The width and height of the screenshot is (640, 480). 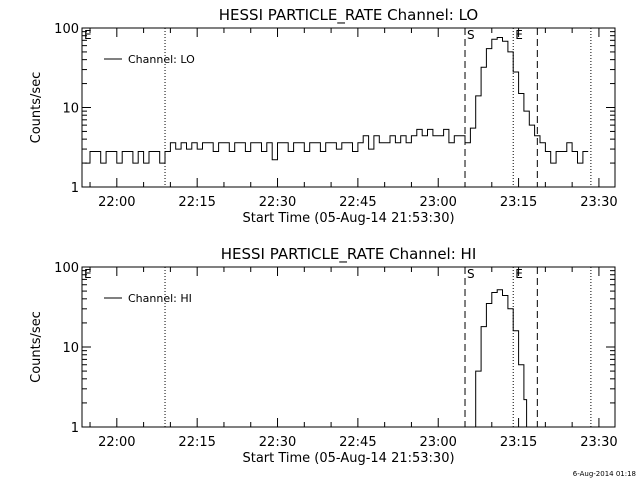 I want to click on chart-title: HESSI PARTICLE_RATE Channel: LO, so click(x=348, y=15).